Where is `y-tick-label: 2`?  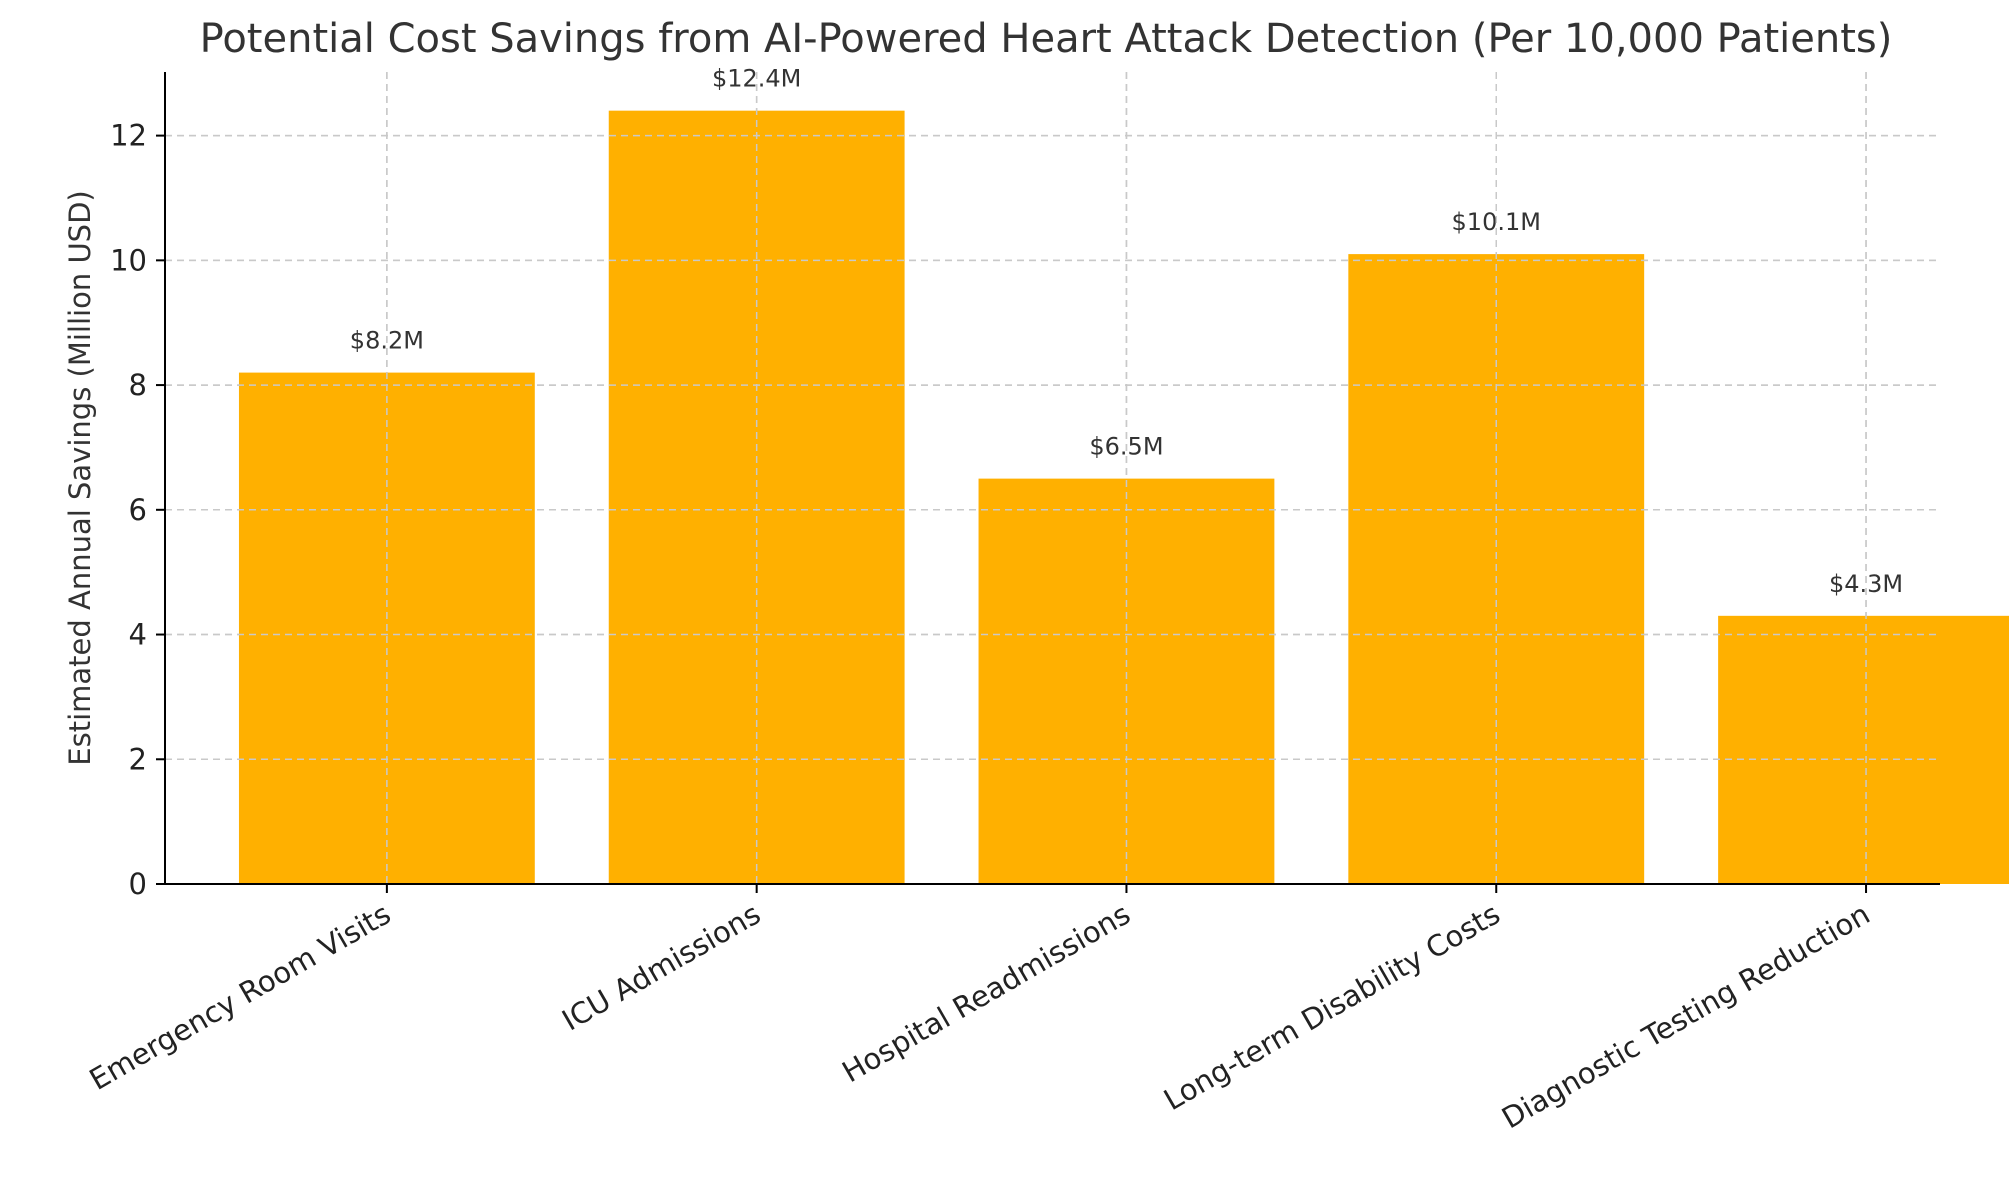
y-tick-label: 2 is located at coordinates (138, 759).